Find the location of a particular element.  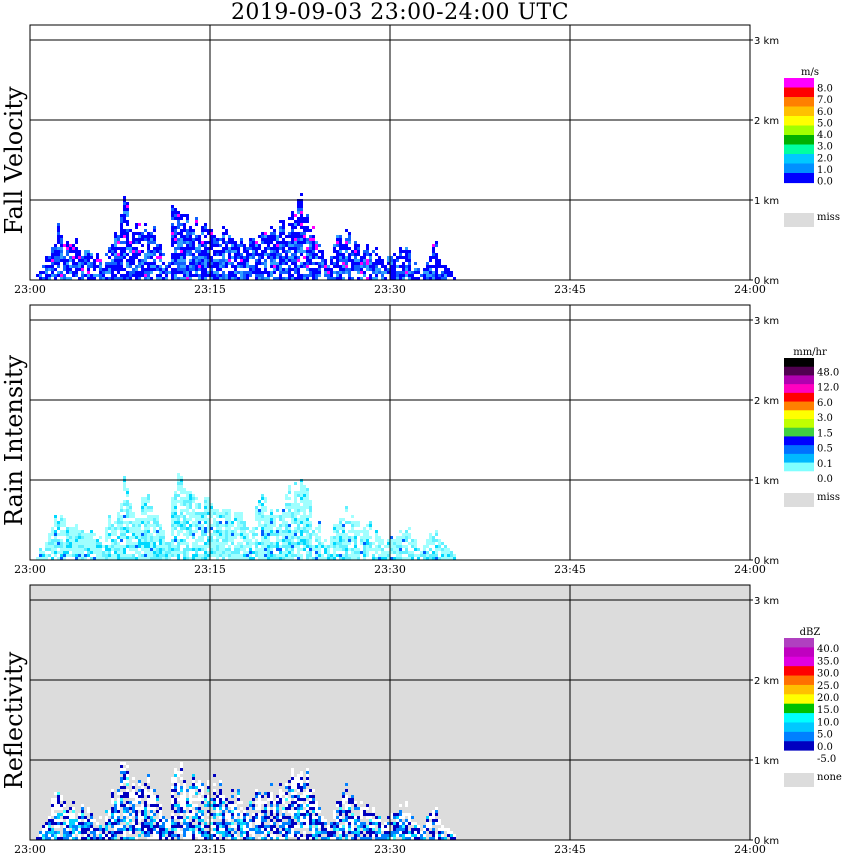

time-tick-label: 23:00 is located at coordinates (30, 569).